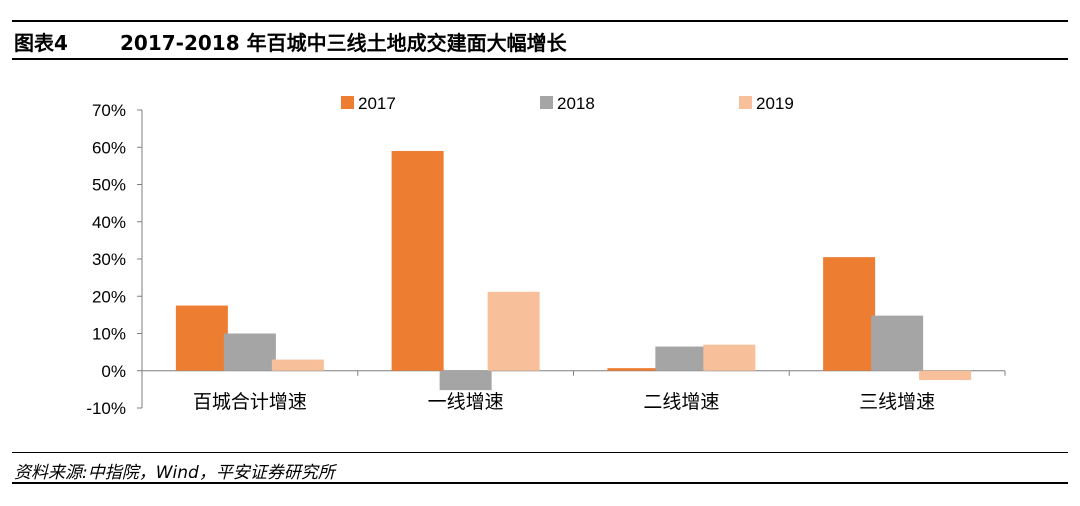 The image size is (1080, 506). I want to click on figure-label: 图表4, so click(41, 43).